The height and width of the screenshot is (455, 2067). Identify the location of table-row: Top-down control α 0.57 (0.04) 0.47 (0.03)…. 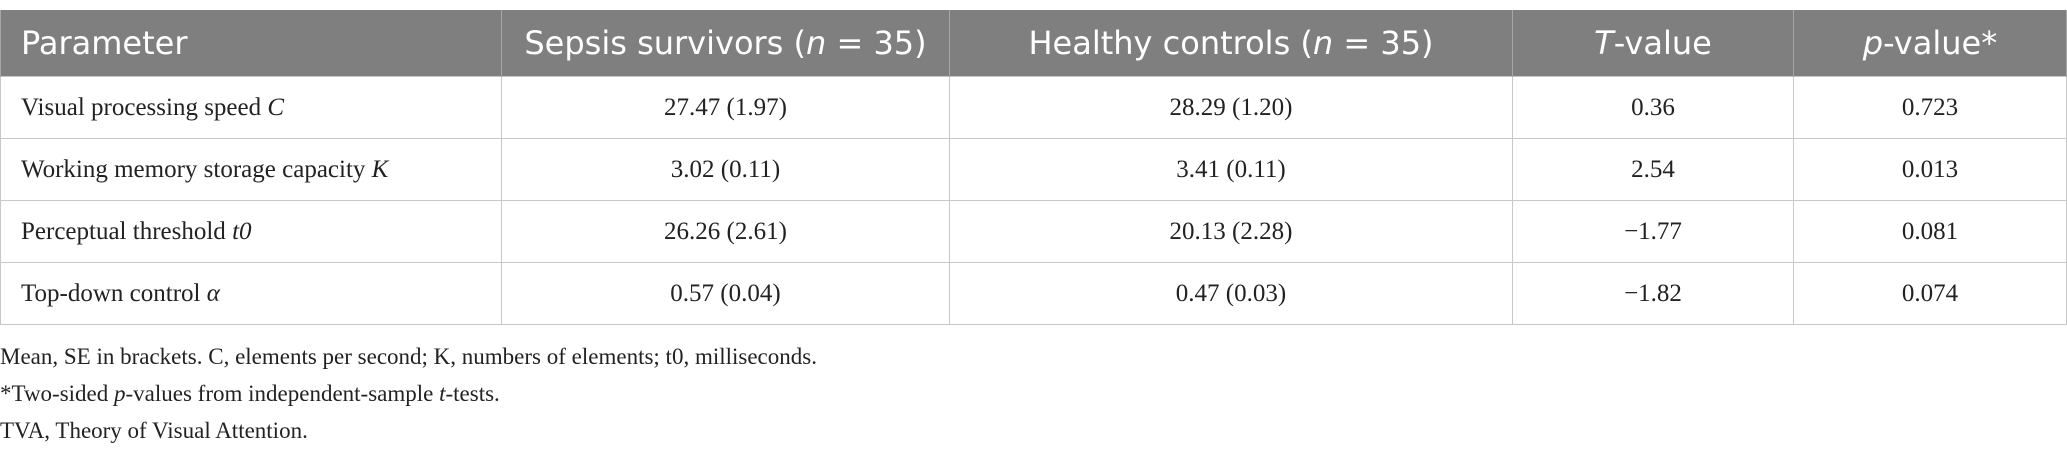
(1033, 293).